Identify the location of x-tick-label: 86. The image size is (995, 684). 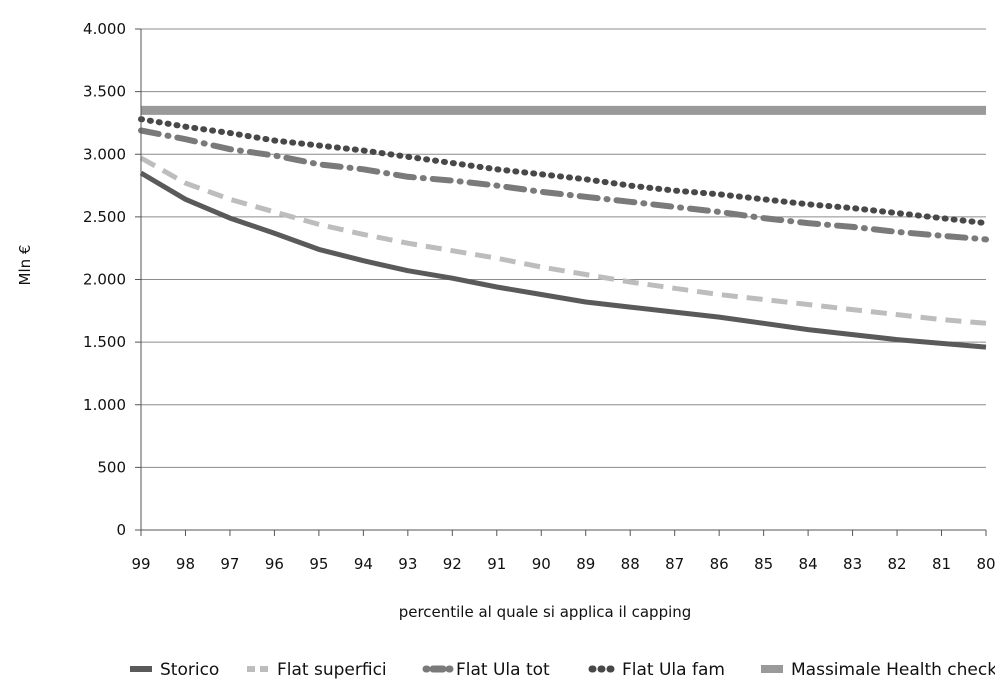
(719, 564).